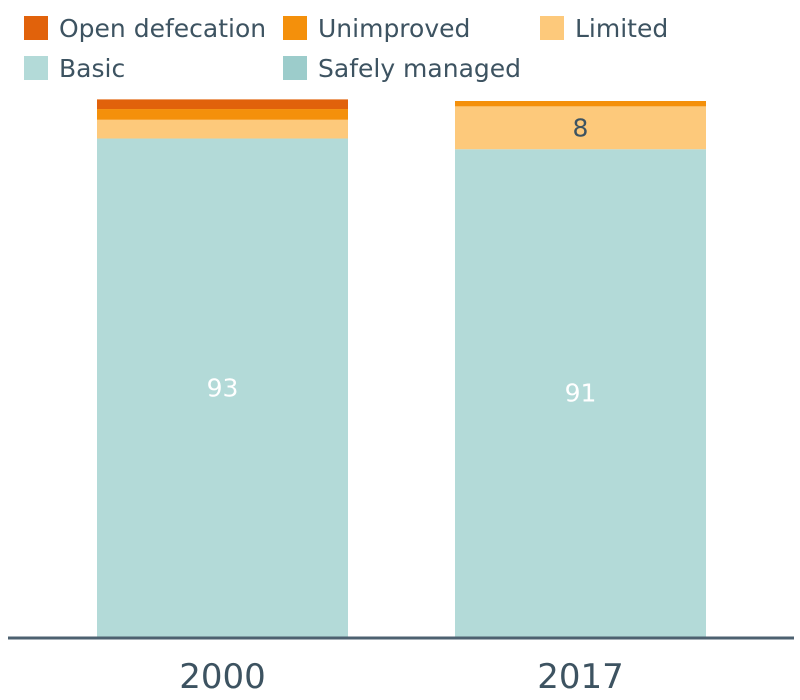 The height and width of the screenshot is (700, 800). I want to click on legend-label-safely-managed: Safely managed, so click(419, 68).